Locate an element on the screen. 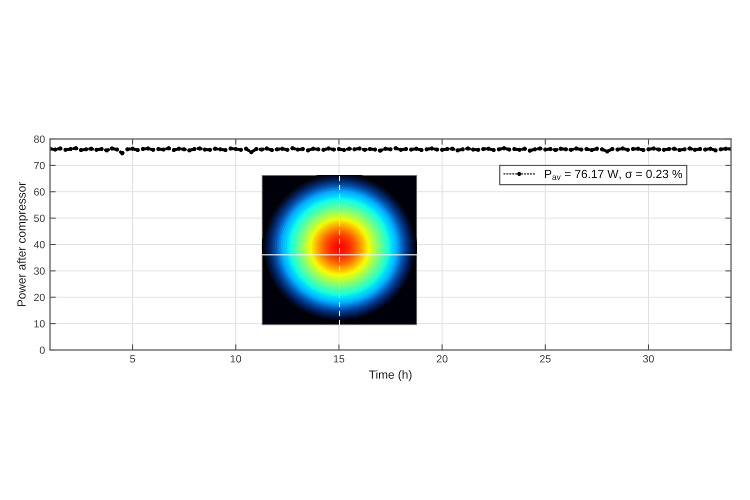 The height and width of the screenshot is (500, 750). x-tick-label: 25 is located at coordinates (545, 359).